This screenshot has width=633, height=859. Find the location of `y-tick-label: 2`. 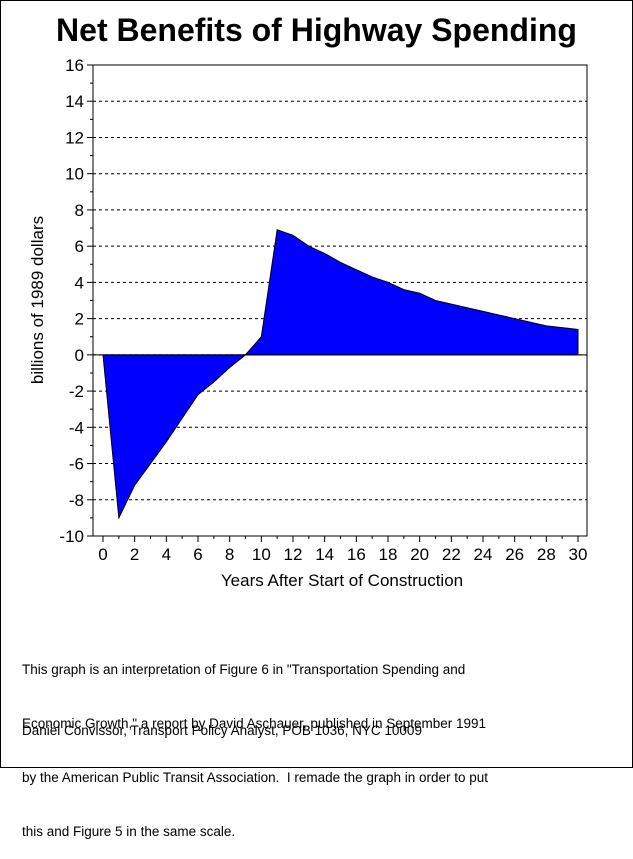

y-tick-label: 2 is located at coordinates (79, 319).